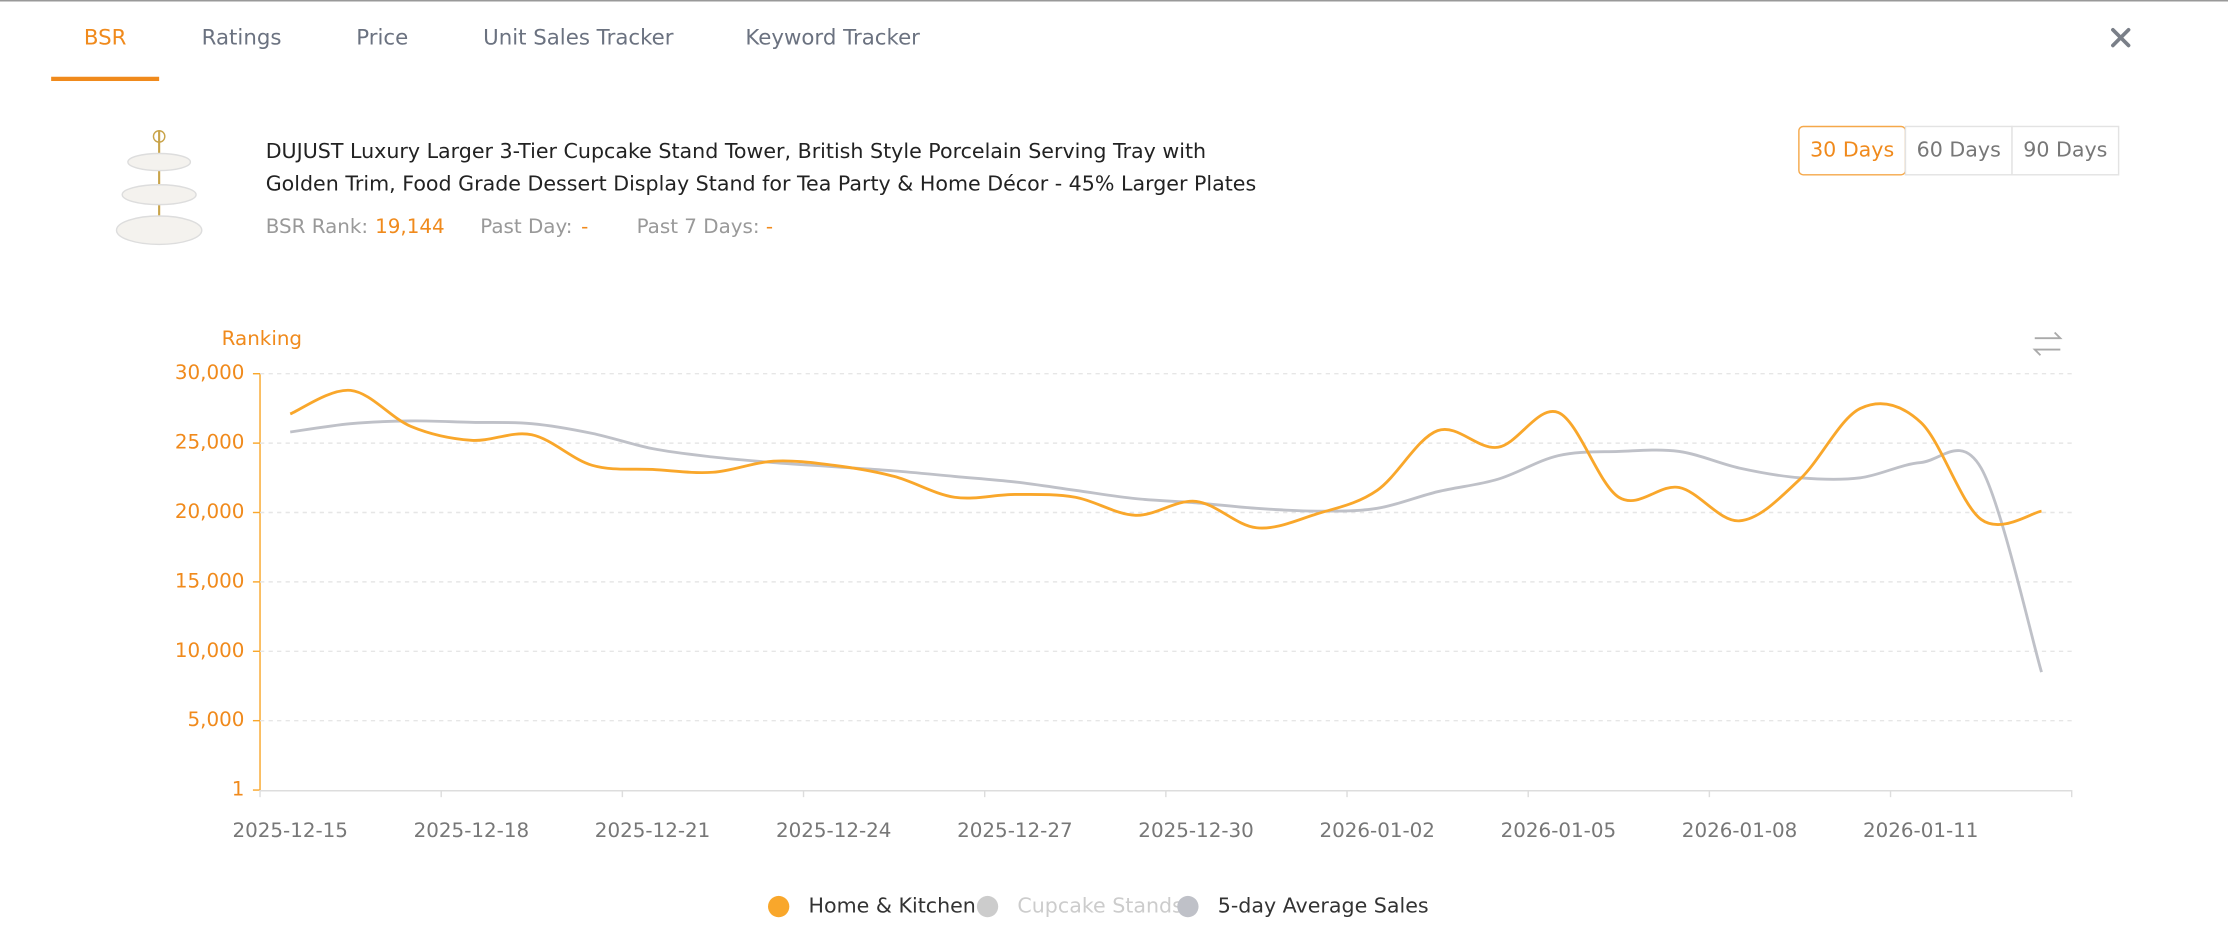 This screenshot has height=936, width=2228. Describe the element at coordinates (1921, 830) in the screenshot. I see `x-tick-label: 2026-01-11` at that location.